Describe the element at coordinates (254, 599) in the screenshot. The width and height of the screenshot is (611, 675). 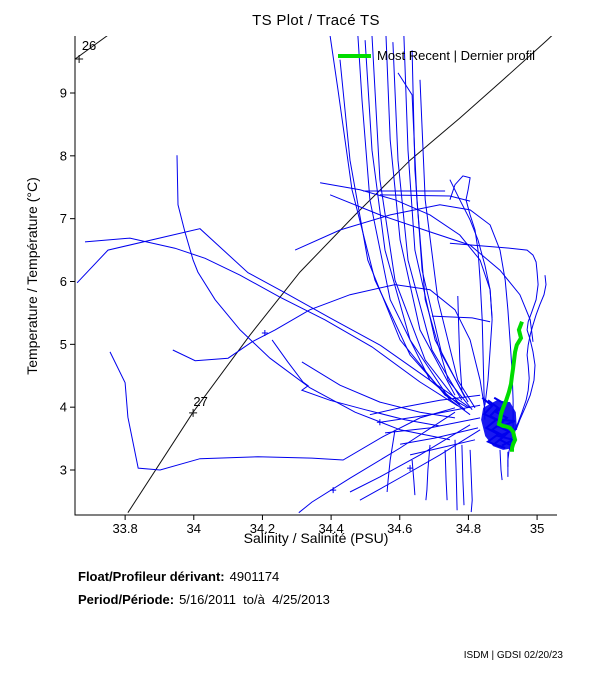
I see `period-value: 5/16/2011 to/à 4/25/2013` at that location.